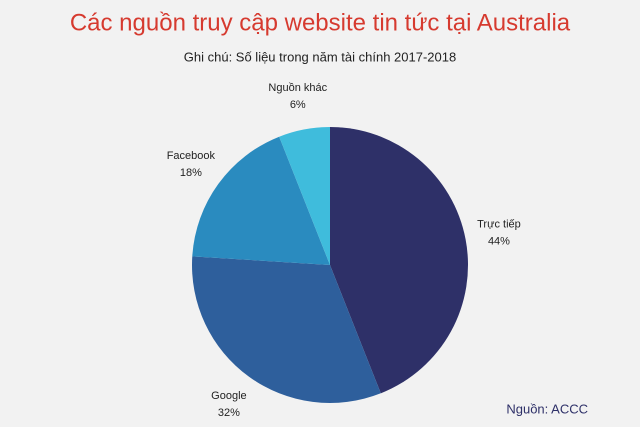  What do you see at coordinates (547, 408) in the screenshot?
I see `source-note: Nguồn: ACCC` at bounding box center [547, 408].